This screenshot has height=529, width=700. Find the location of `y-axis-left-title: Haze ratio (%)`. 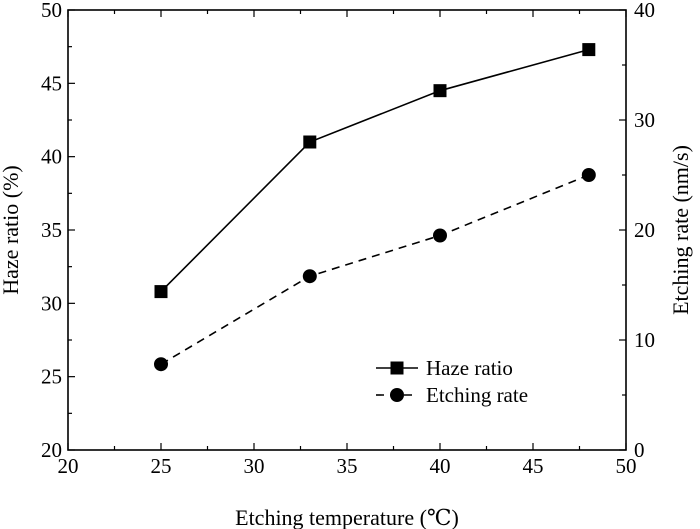

y-axis-left-title: Haze ratio (%) is located at coordinates (11, 229).